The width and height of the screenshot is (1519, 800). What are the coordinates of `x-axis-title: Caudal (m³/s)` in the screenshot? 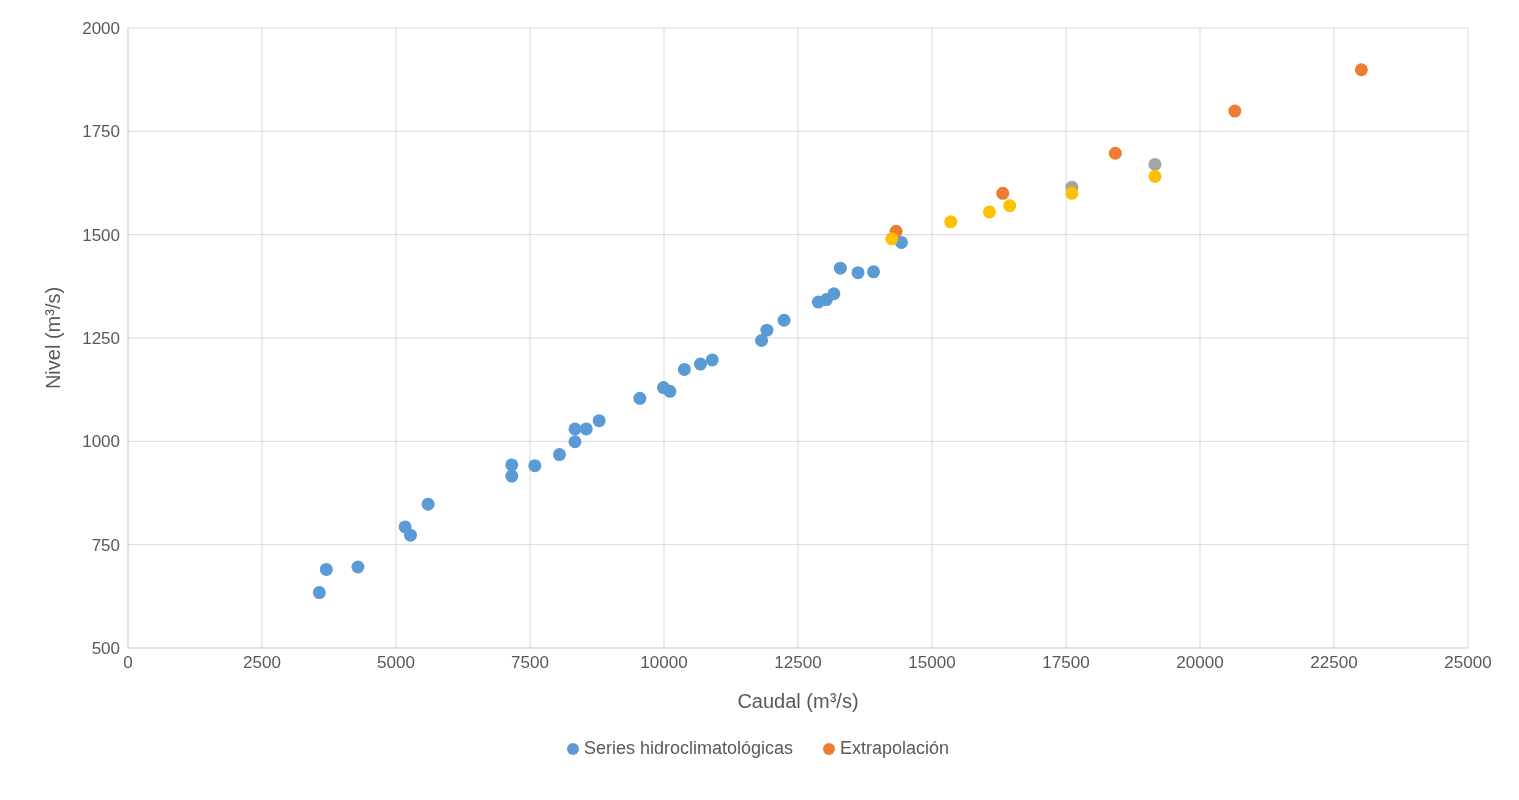 It's located at (798, 701).